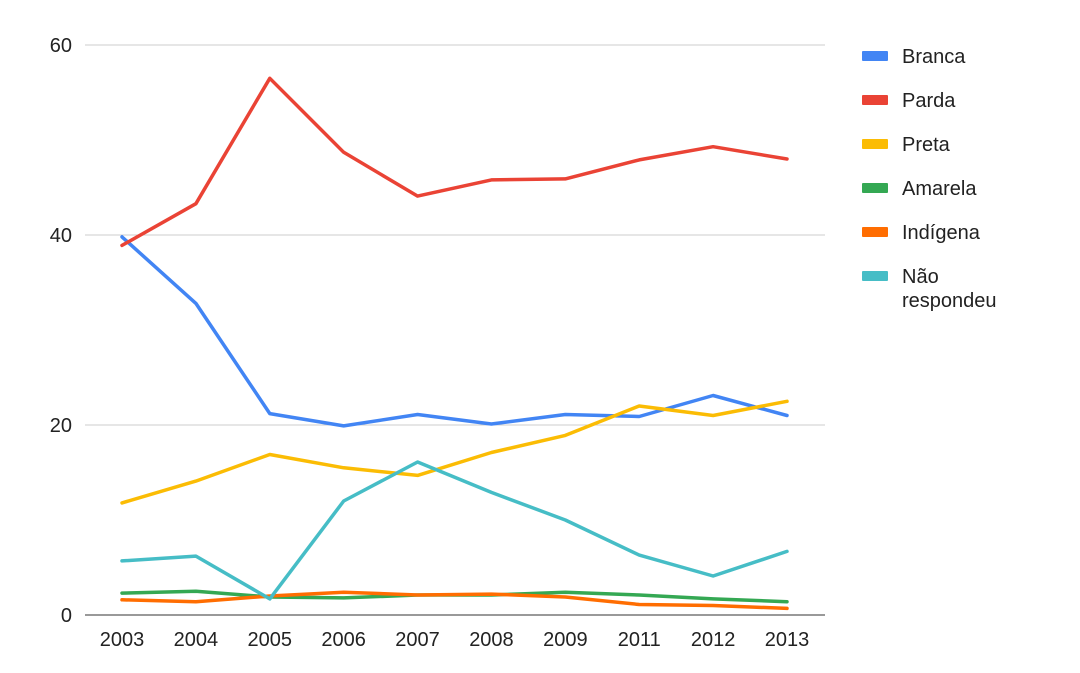 Image resolution: width=1080 pixels, height=673 pixels. What do you see at coordinates (875, 276) in the screenshot?
I see `legend-swatch-nao-respondeu` at bounding box center [875, 276].